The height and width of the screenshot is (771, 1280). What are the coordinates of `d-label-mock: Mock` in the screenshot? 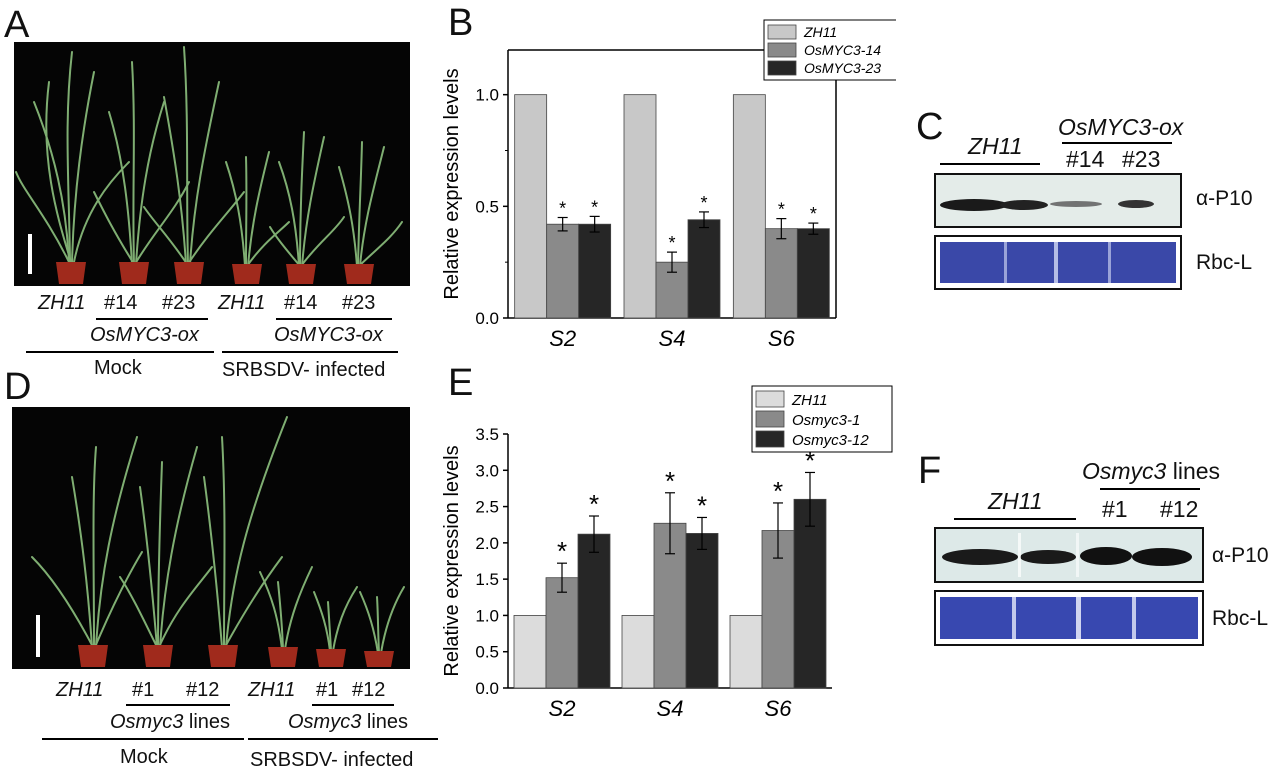 It's located at (144, 757).